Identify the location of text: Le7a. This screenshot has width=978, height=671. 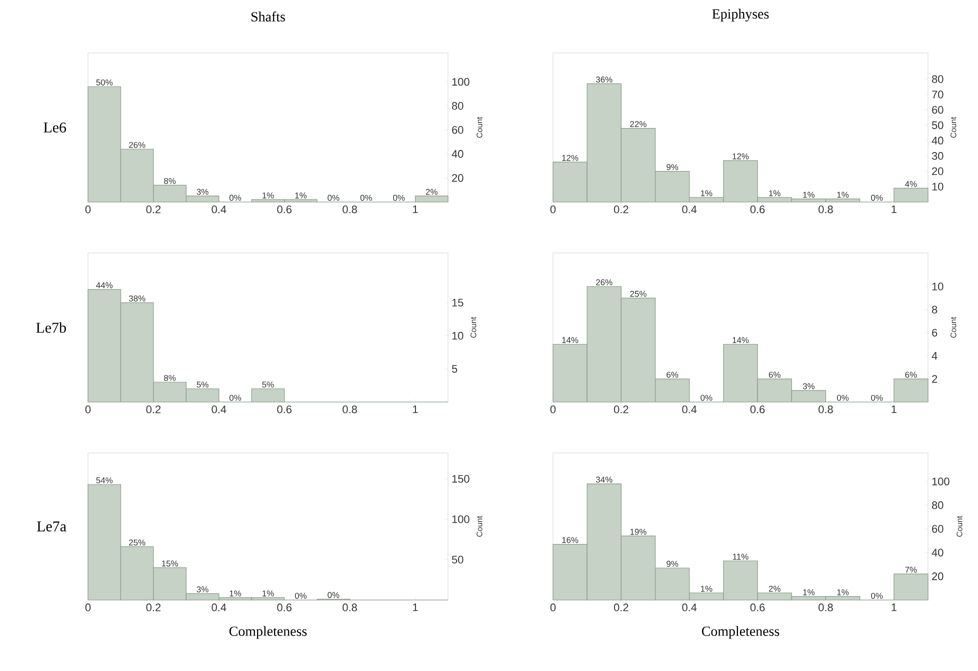
(51, 527).